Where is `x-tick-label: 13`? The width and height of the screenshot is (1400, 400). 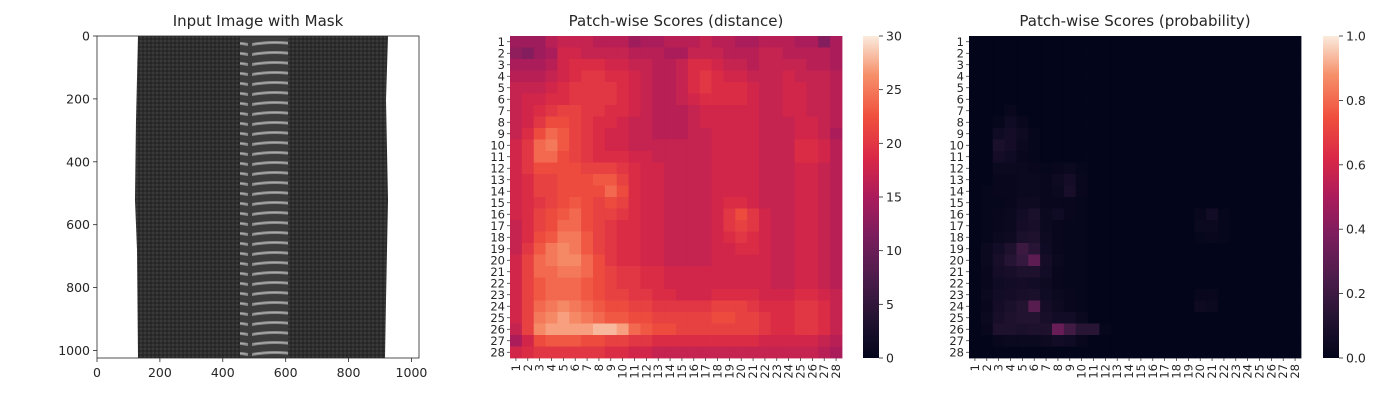
x-tick-label: 13 is located at coordinates (658, 371).